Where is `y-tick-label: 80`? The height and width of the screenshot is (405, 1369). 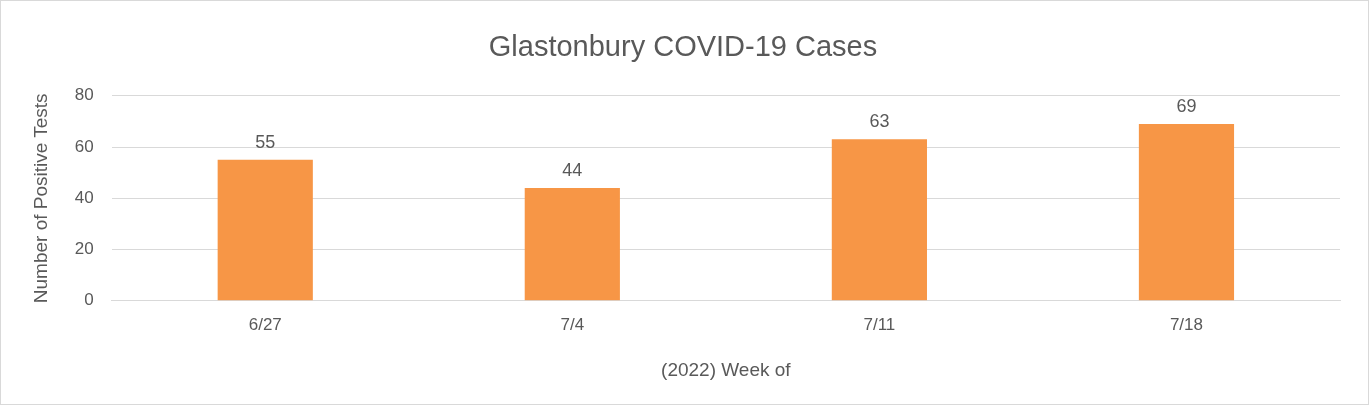 y-tick-label: 80 is located at coordinates (84, 95).